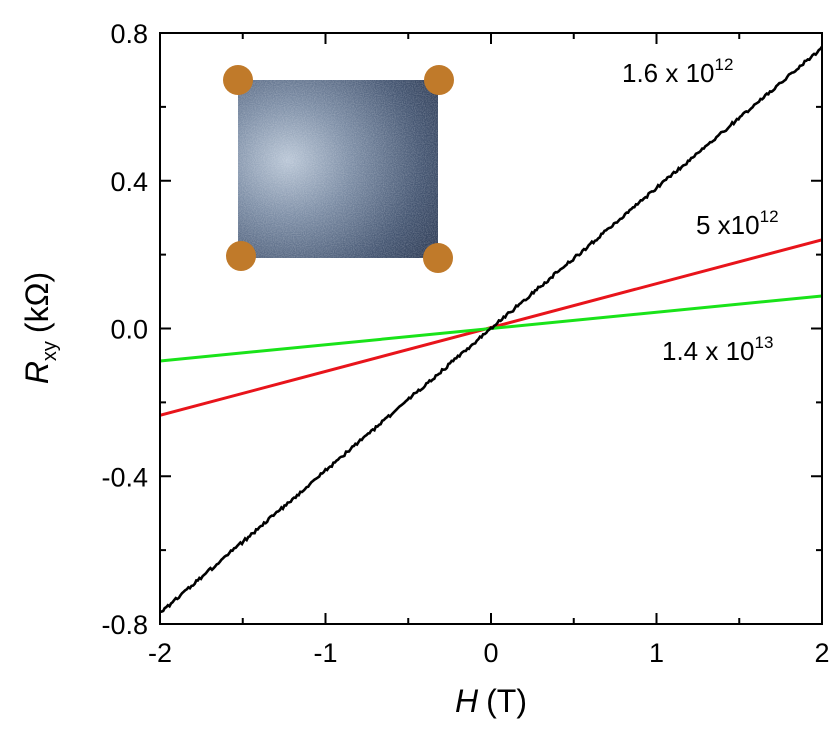 Image resolution: width=838 pixels, height=738 pixels. I want to click on y-axis-title: Rxy(kΩ), so click(40, 328).